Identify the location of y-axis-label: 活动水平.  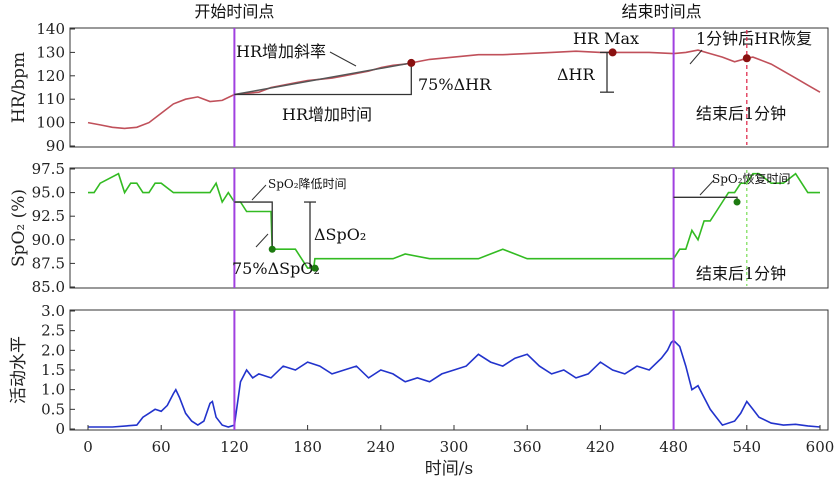
(19, 370).